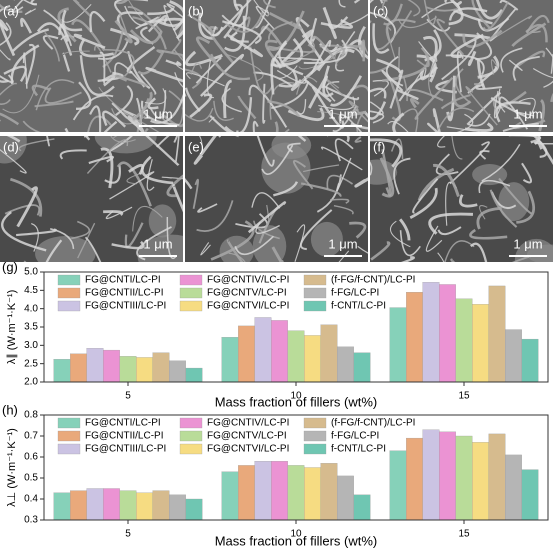 Image resolution: width=554 pixels, height=557 pixels. I want to click on sem-image: (c)1 μm, so click(450, 78).